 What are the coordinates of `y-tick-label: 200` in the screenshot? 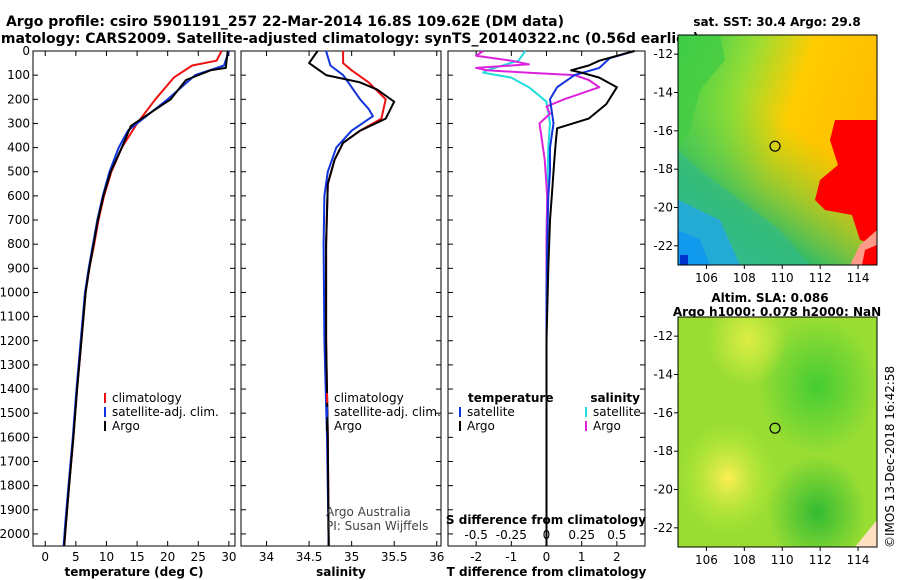 It's located at (18, 99).